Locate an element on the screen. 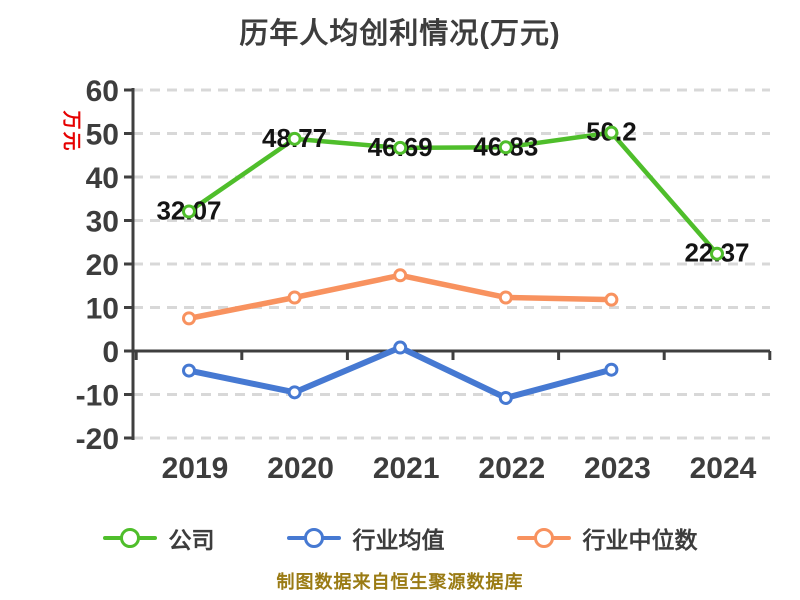 This screenshot has height=600, width=800. y-tick-label: 0 is located at coordinates (110, 352).